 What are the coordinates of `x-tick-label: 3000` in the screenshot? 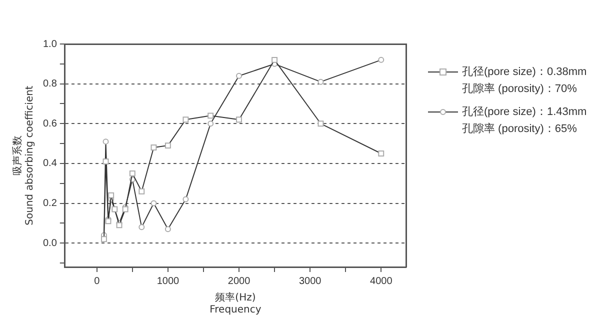 It's located at (310, 281).